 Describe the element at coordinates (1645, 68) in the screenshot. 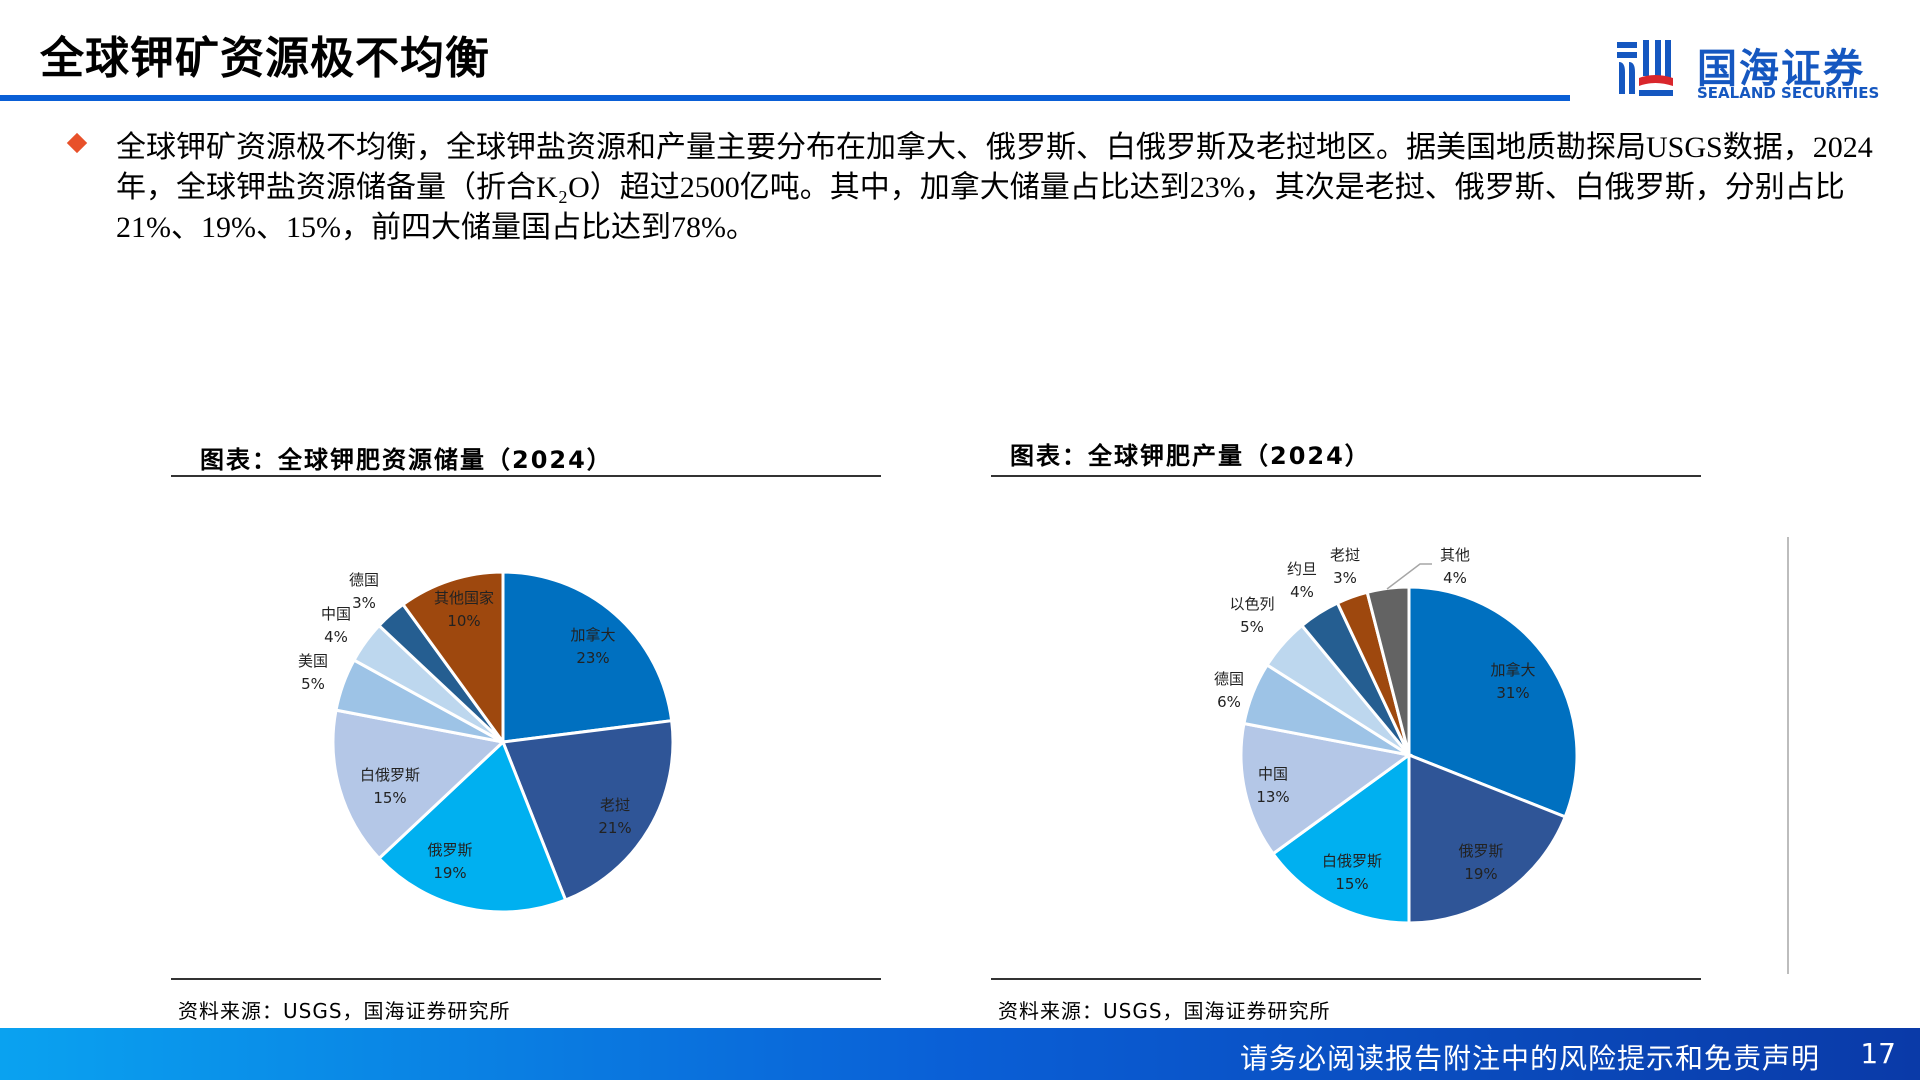

I see `sealand-logo-icon` at that location.